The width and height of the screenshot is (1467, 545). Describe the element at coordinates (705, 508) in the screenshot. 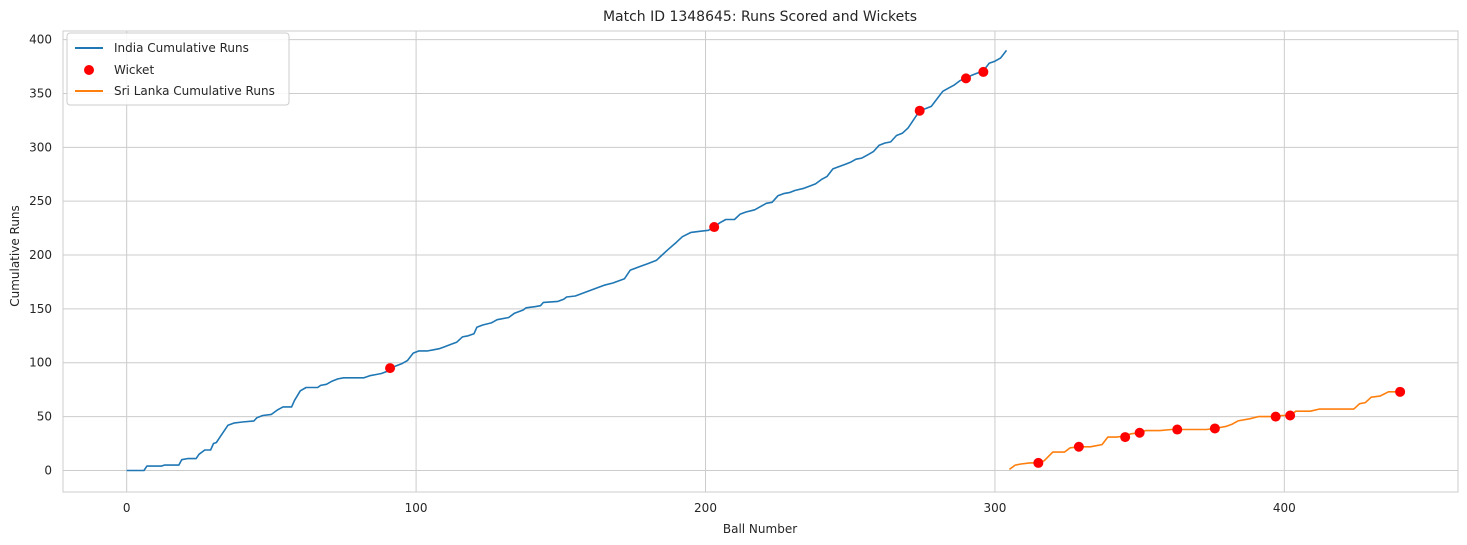

I see `x-tick-label: 200` at that location.